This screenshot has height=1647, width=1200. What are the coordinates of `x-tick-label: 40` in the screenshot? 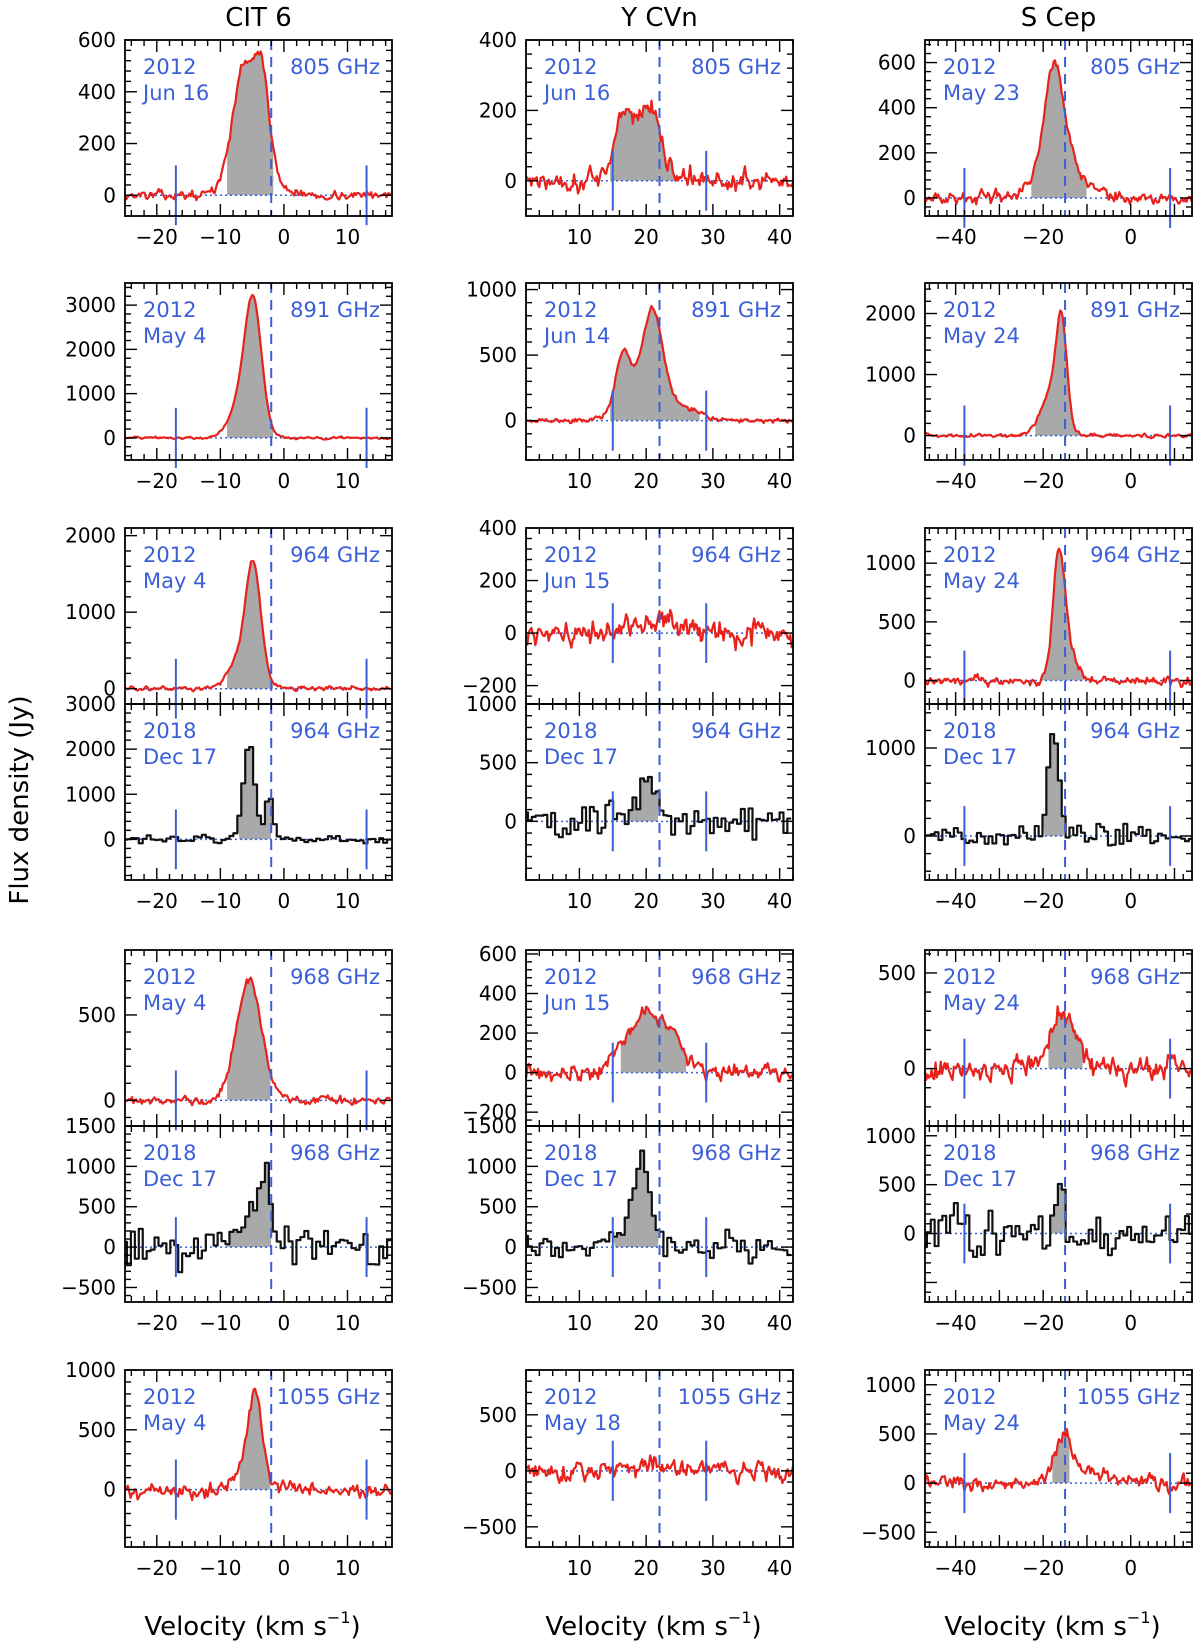 It's located at (779, 481).